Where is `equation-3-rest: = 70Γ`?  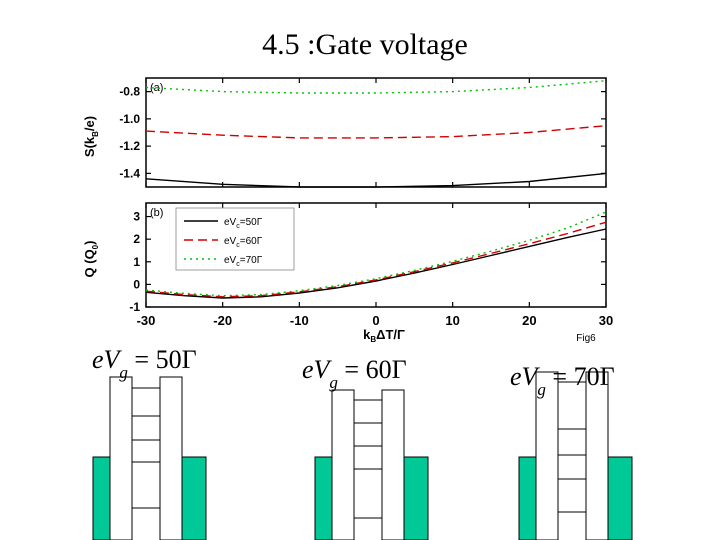 equation-3-rest: = 70Γ is located at coordinates (580, 376).